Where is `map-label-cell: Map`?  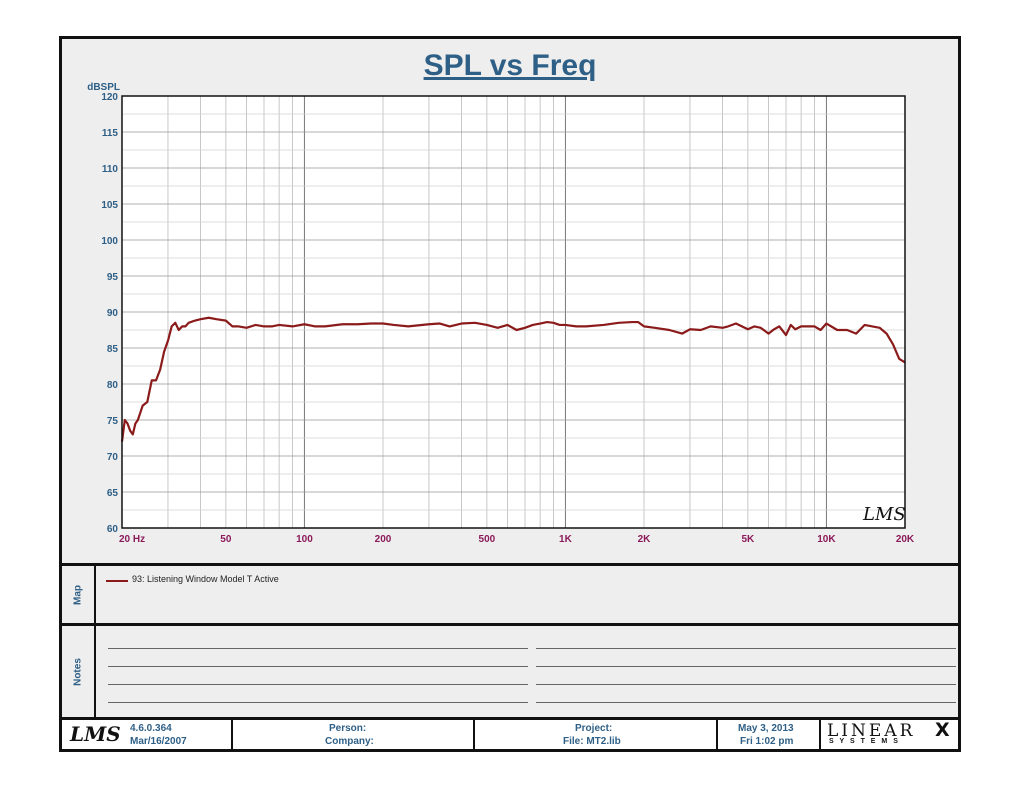
map-label-cell: Map is located at coordinates (79, 594).